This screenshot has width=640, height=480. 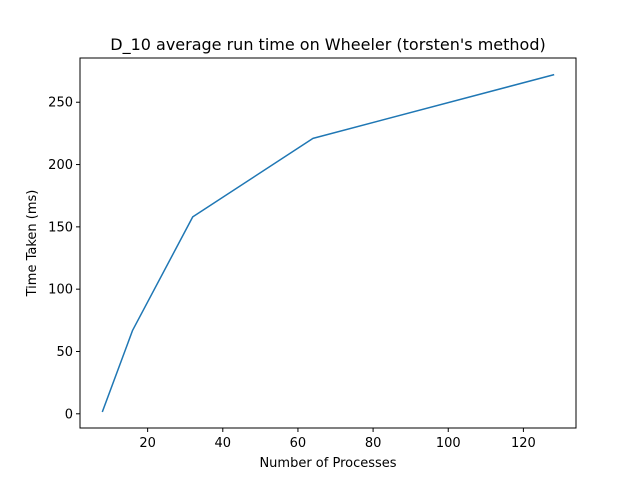 I want to click on x-tick-label: 20, so click(x=147, y=443).